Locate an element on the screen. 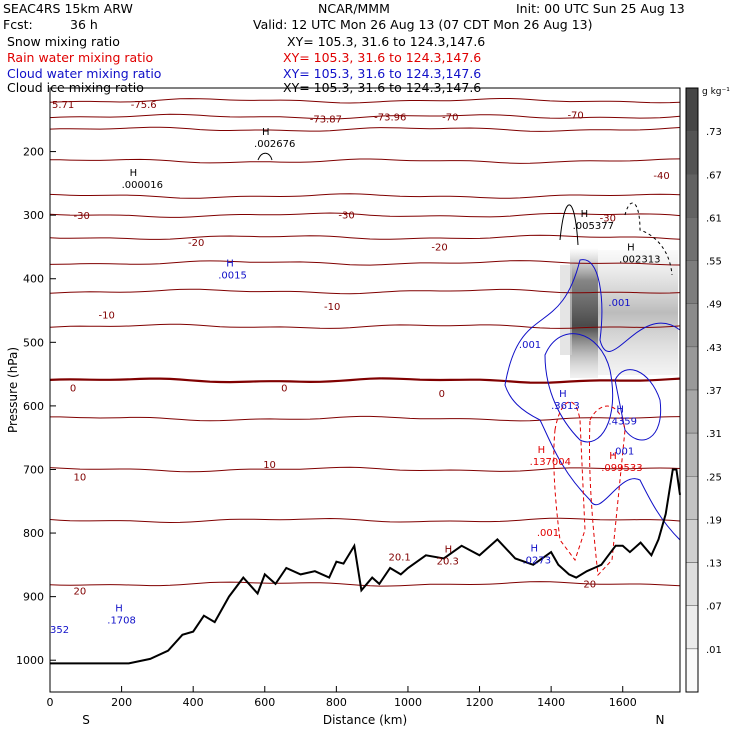 The image size is (740, 740). x-tick-label: 800 is located at coordinates (336, 702).